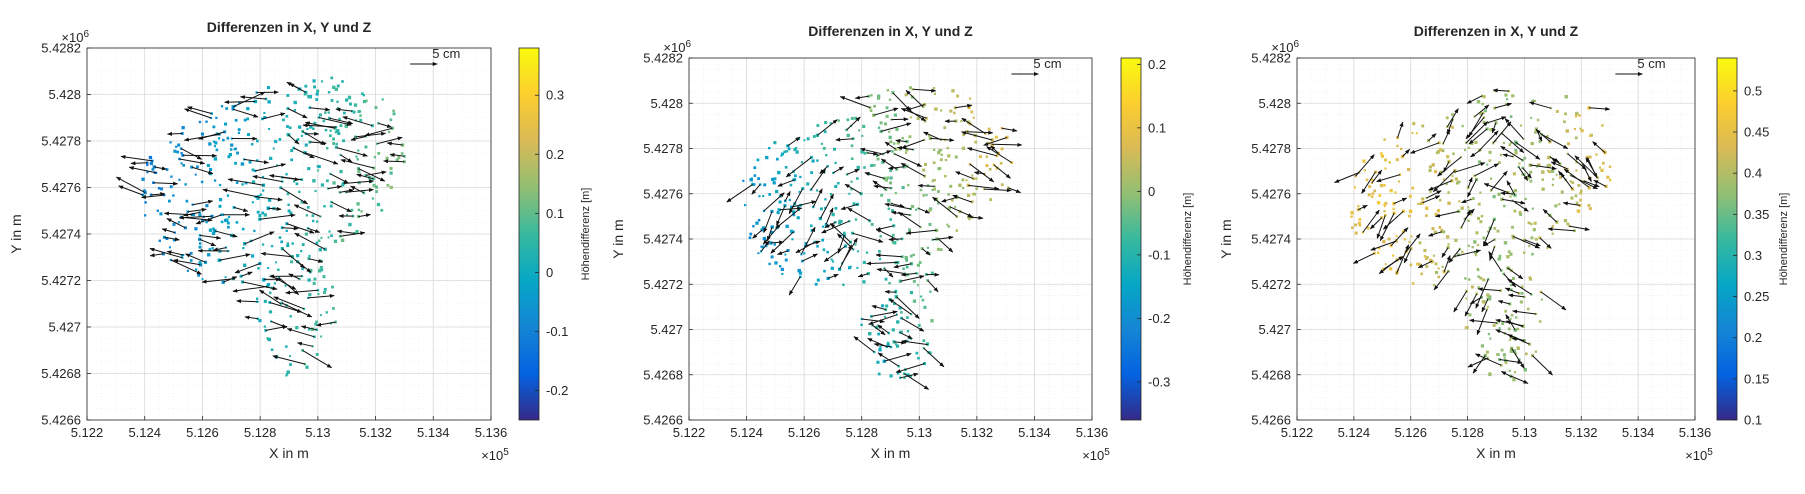  Describe the element at coordinates (804, 432) in the screenshot. I see `x-tick-label: 5.126` at that location.